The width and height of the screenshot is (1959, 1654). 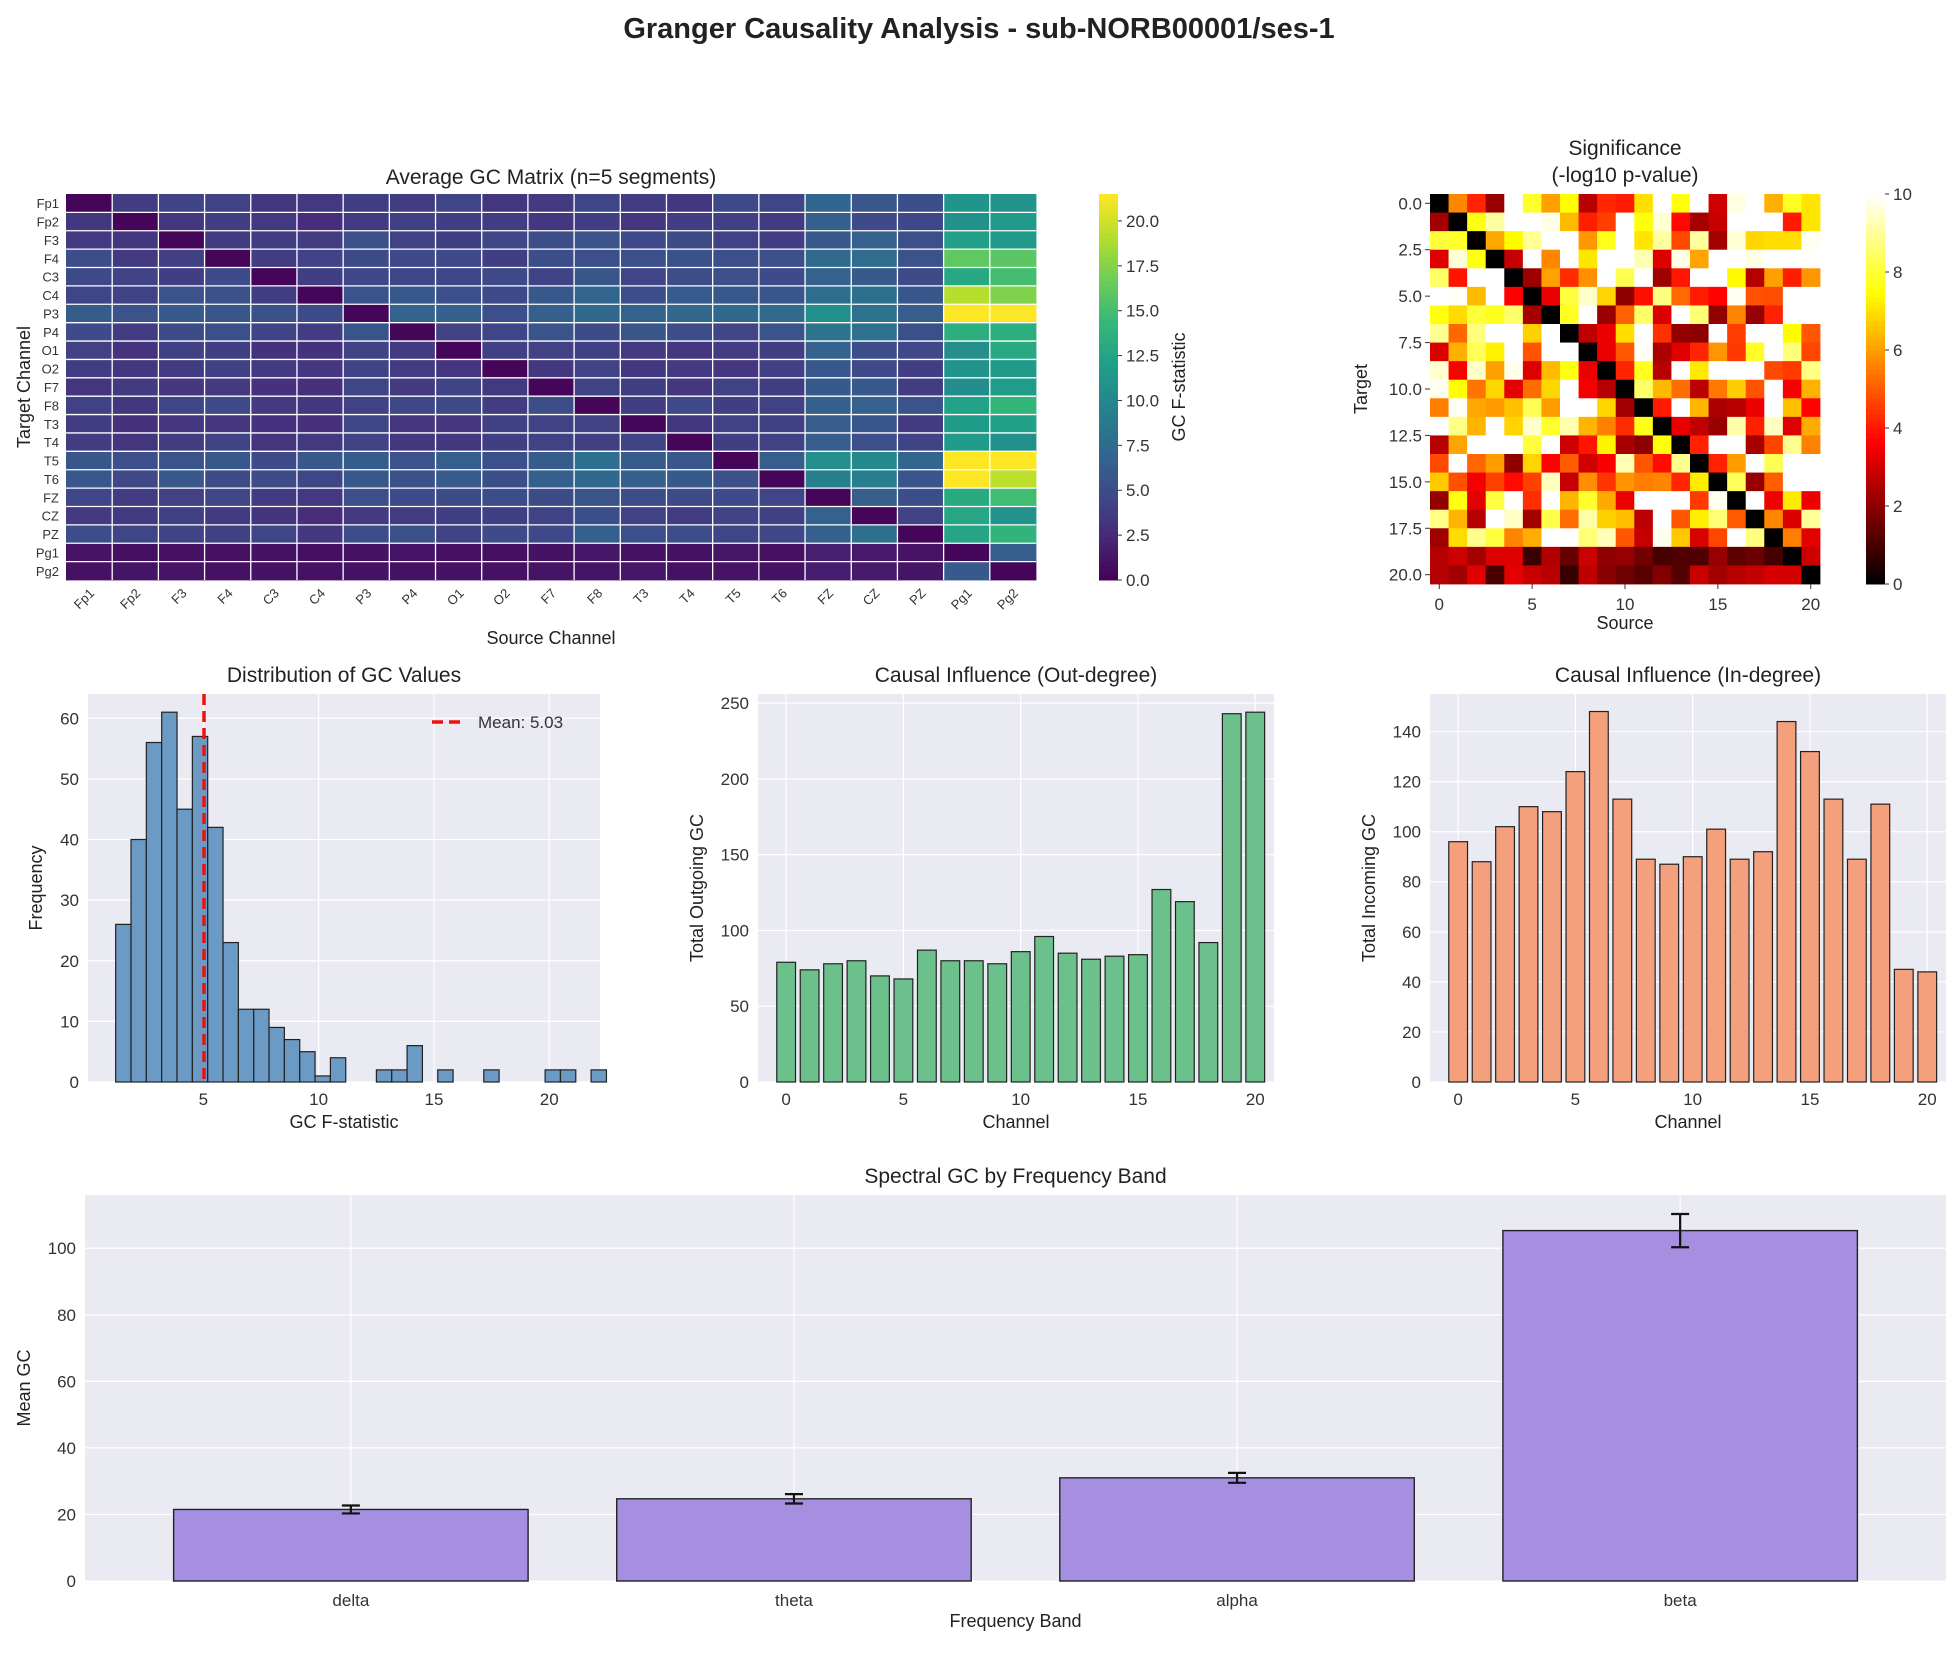 I want to click on spectral-ytick-label: 80, so click(x=66, y=1315).